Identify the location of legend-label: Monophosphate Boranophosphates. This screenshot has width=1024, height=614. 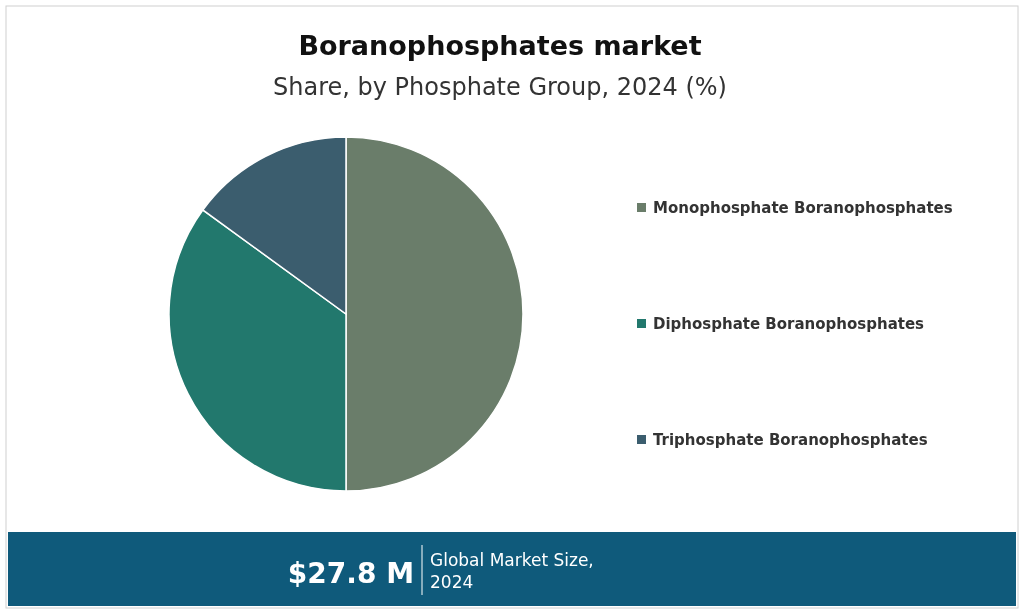
(803, 208).